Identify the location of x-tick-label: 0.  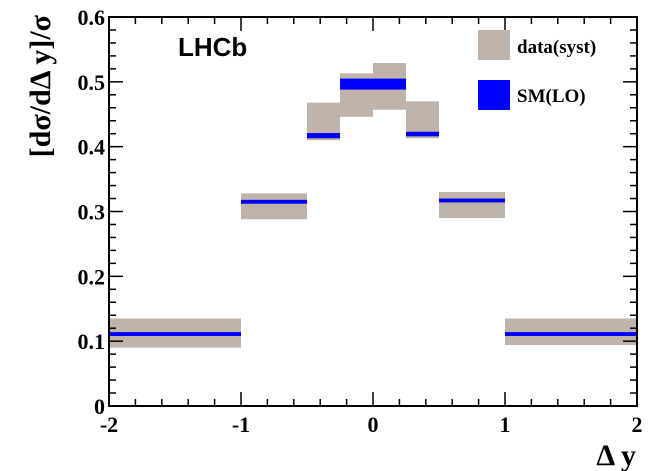
(373, 424).